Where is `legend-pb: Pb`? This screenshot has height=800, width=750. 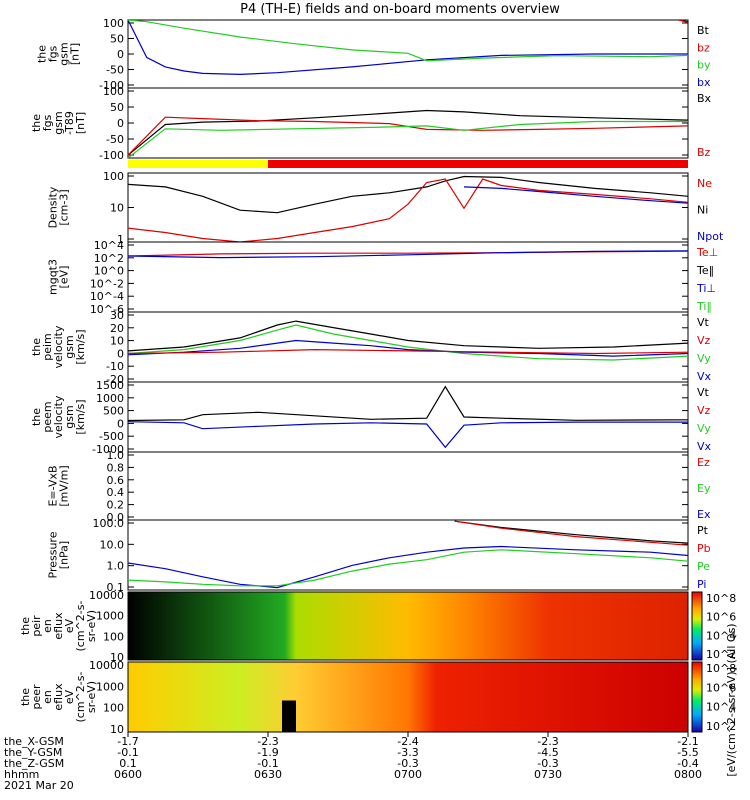
legend-pb: Pb is located at coordinates (704, 548).